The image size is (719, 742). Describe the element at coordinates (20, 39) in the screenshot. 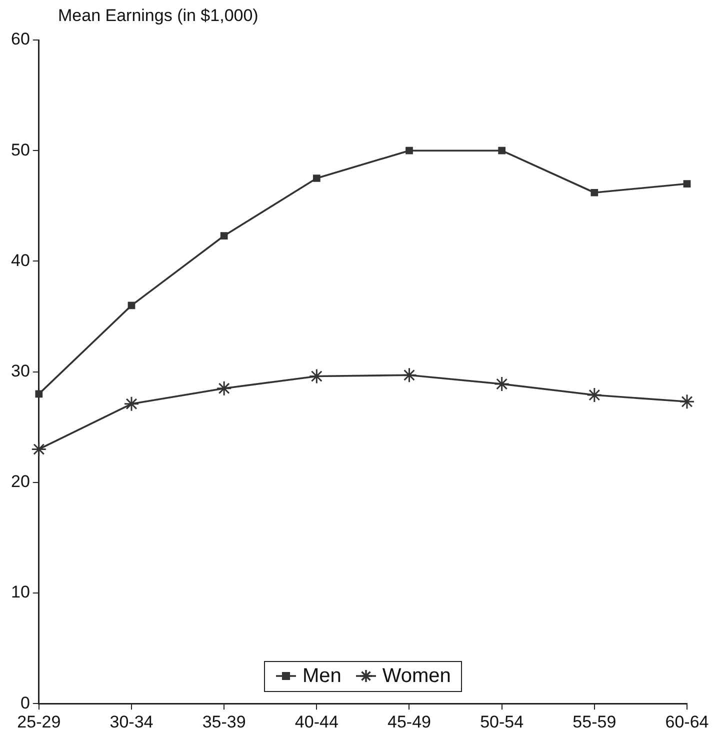

I see `y-tick-label: 60` at that location.